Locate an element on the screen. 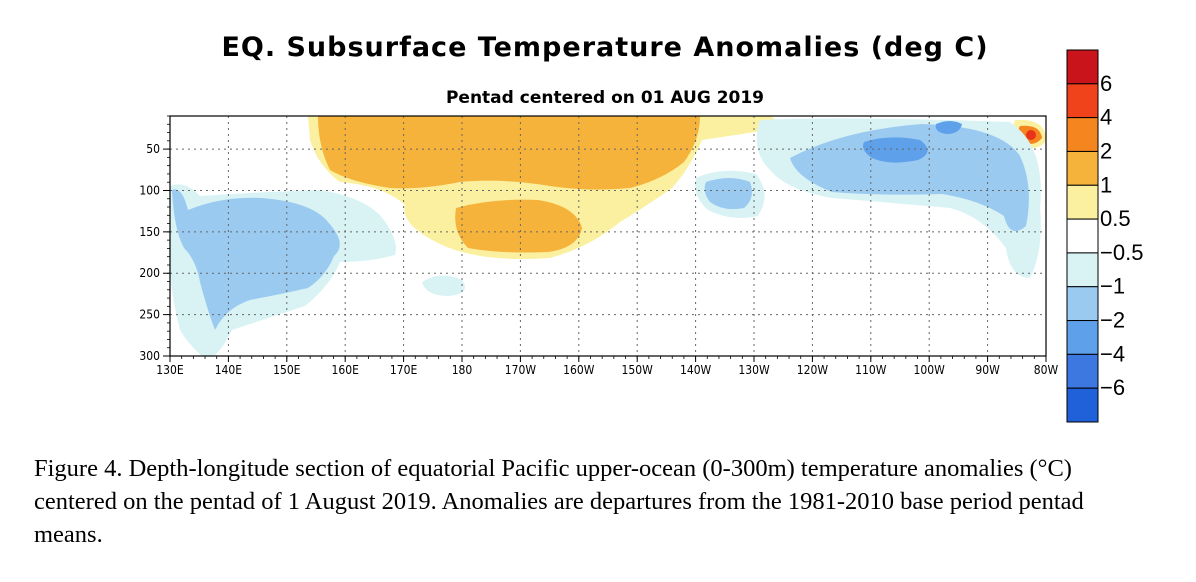 The height and width of the screenshot is (582, 1196). x-tick-label: 170E is located at coordinates (404, 370).